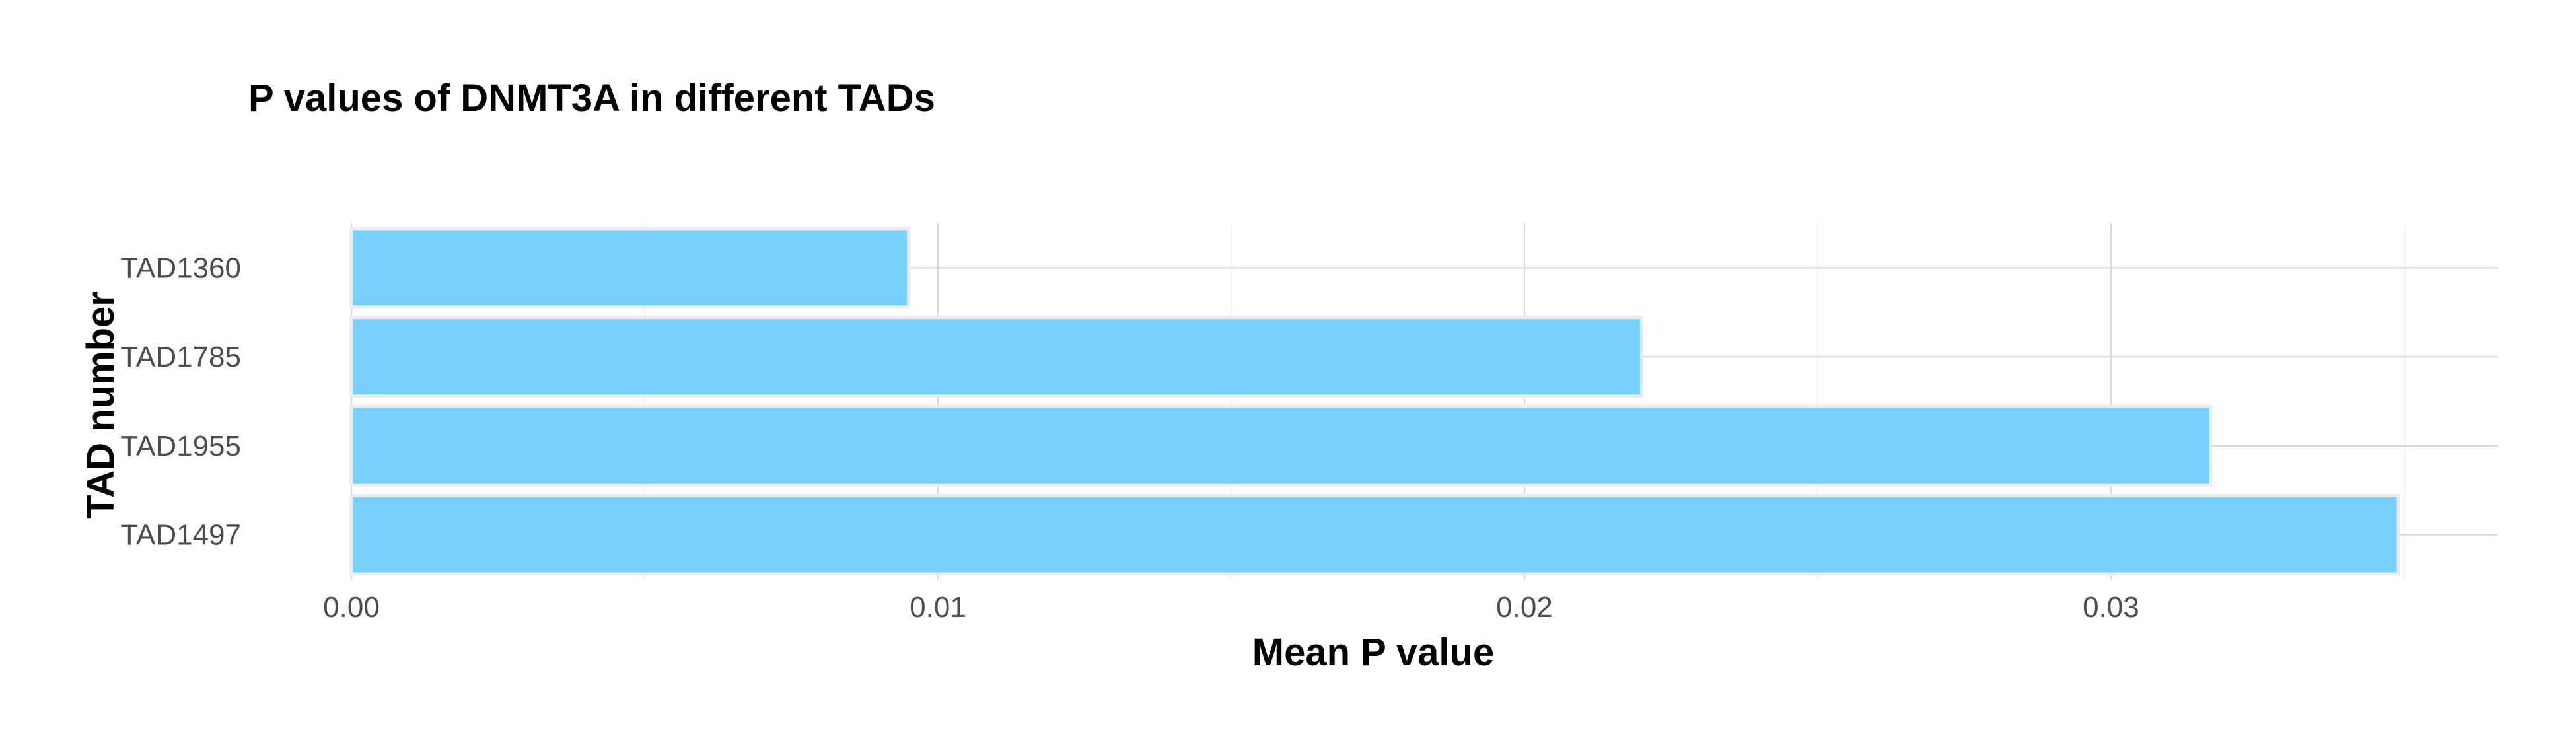  What do you see at coordinates (938, 607) in the screenshot?
I see `x-tick-label: 0.01` at bounding box center [938, 607].